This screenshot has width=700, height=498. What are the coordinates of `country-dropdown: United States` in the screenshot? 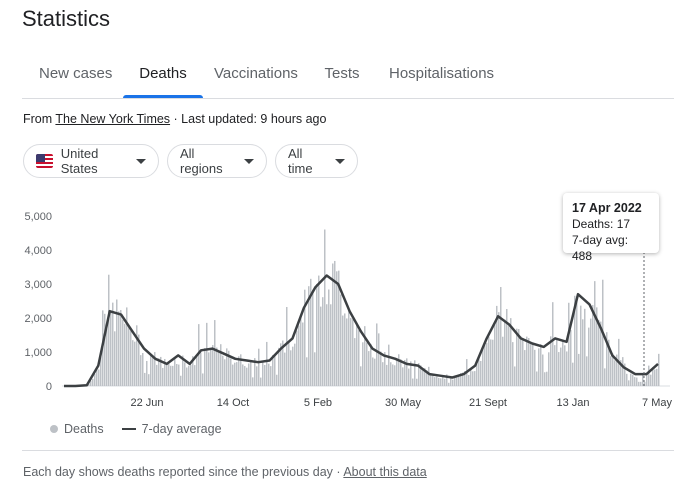 It's located at (91, 161).